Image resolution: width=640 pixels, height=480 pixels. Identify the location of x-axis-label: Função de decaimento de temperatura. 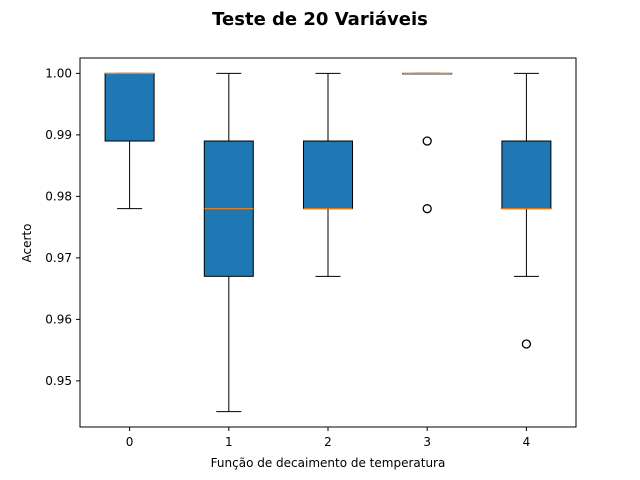
(328, 463).